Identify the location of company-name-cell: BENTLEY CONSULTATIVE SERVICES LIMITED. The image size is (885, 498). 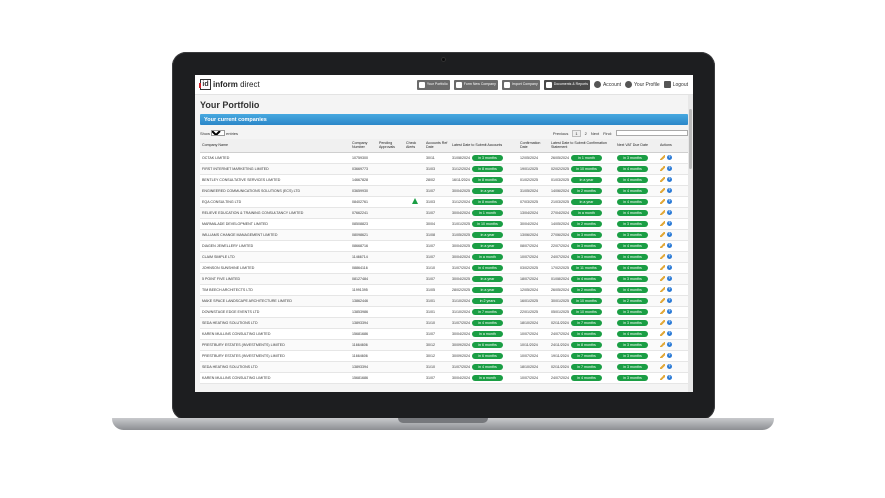
(275, 180).